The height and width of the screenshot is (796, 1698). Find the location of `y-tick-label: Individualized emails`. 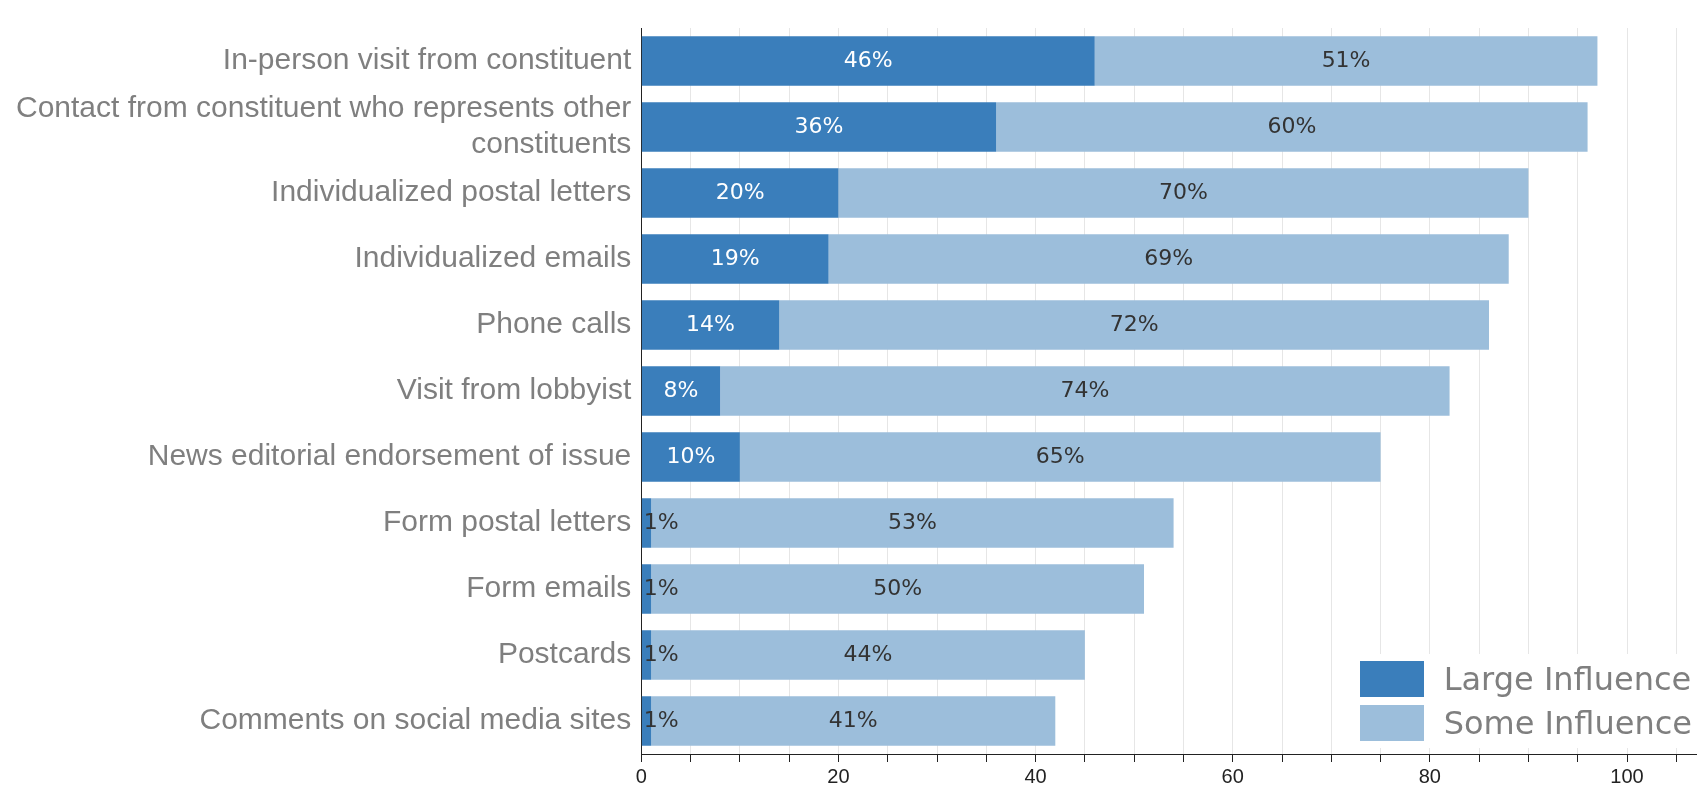

y-tick-label: Individualized emails is located at coordinates (493, 257).